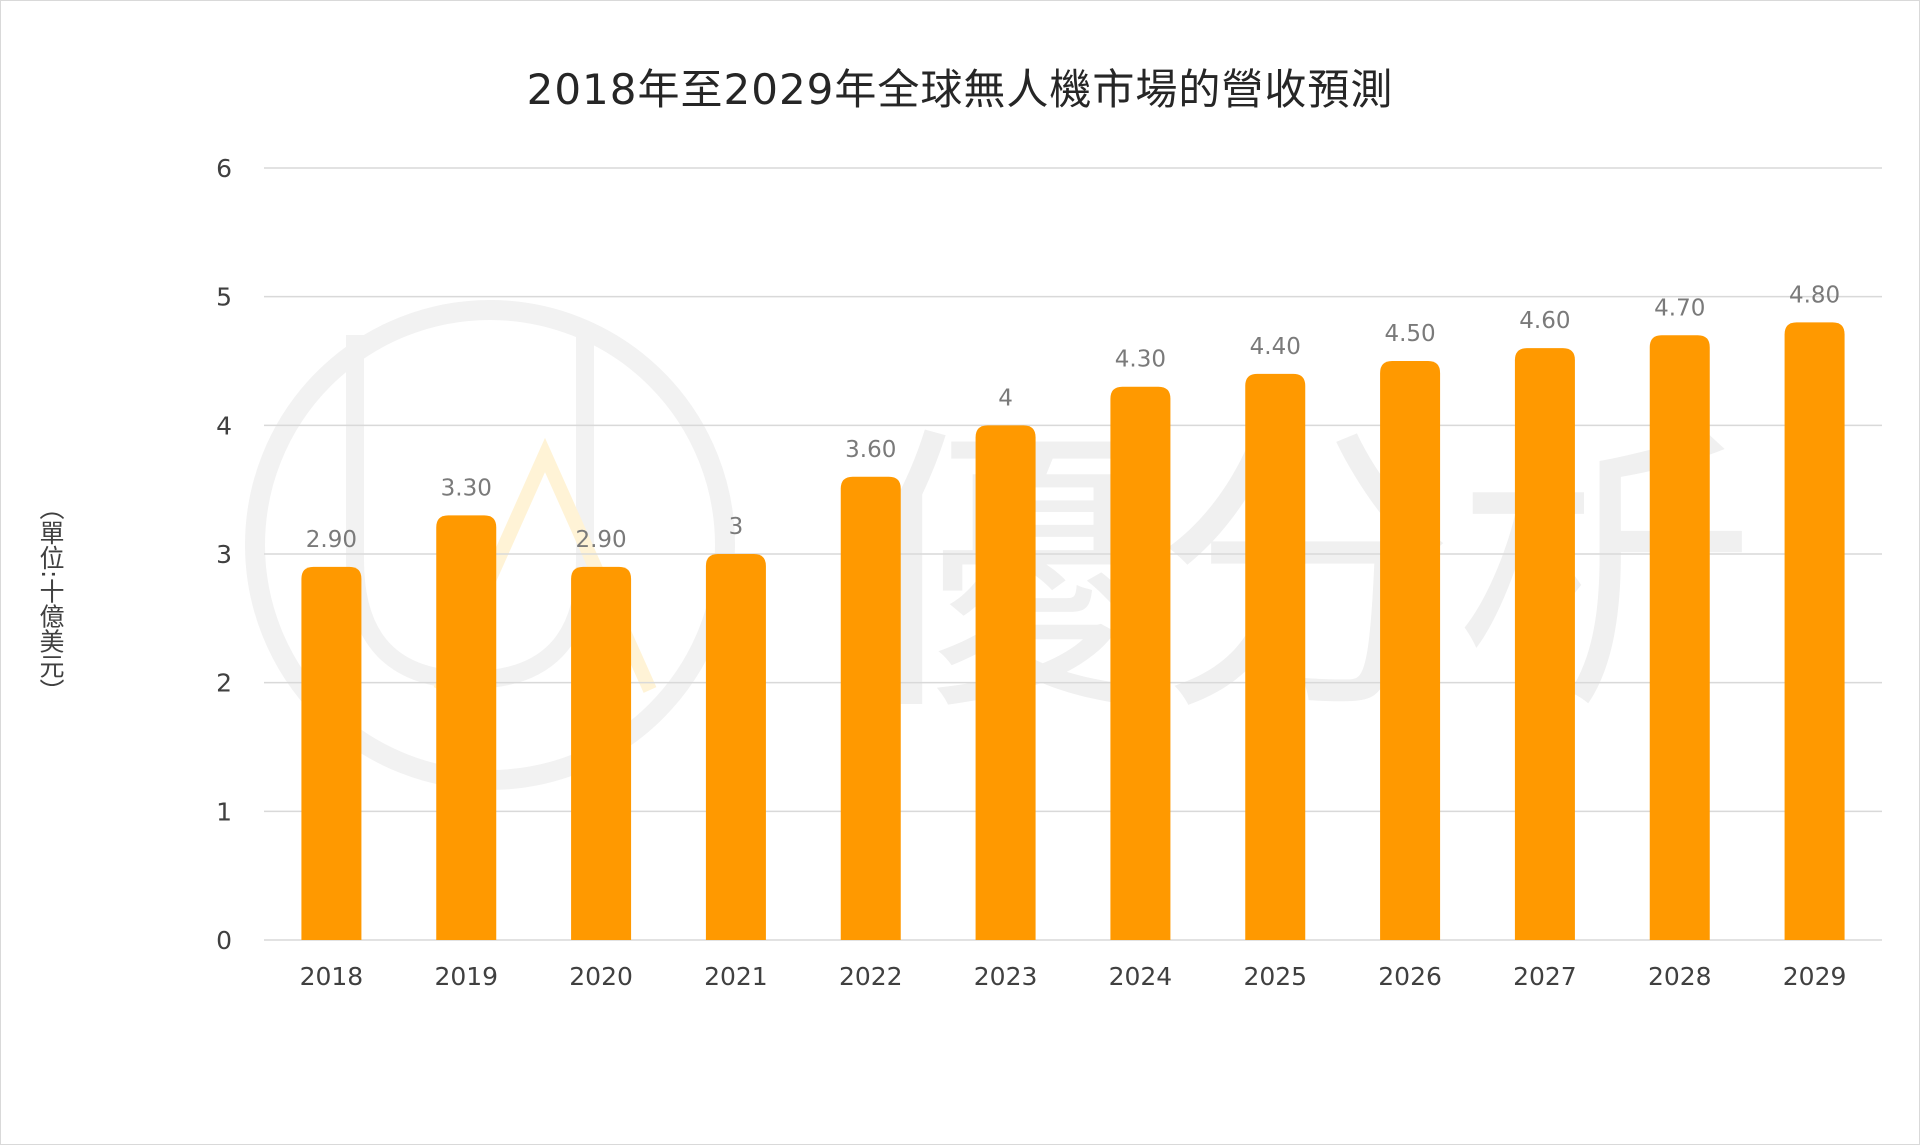 Image resolution: width=1920 pixels, height=1145 pixels. I want to click on y-tick-label: 6, so click(224, 168).